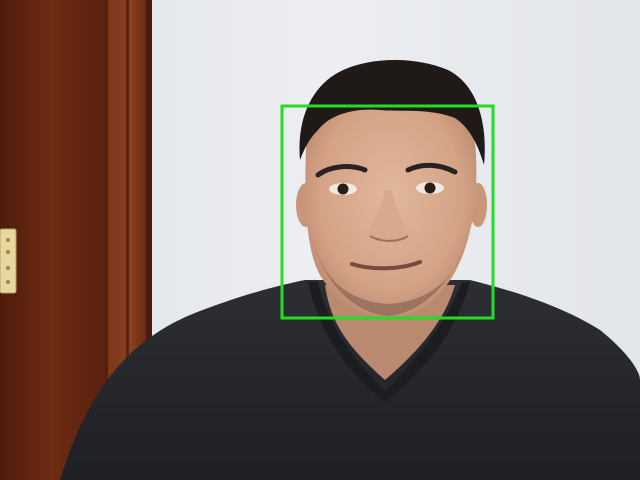  I want to click on hair, so click(392, 112).